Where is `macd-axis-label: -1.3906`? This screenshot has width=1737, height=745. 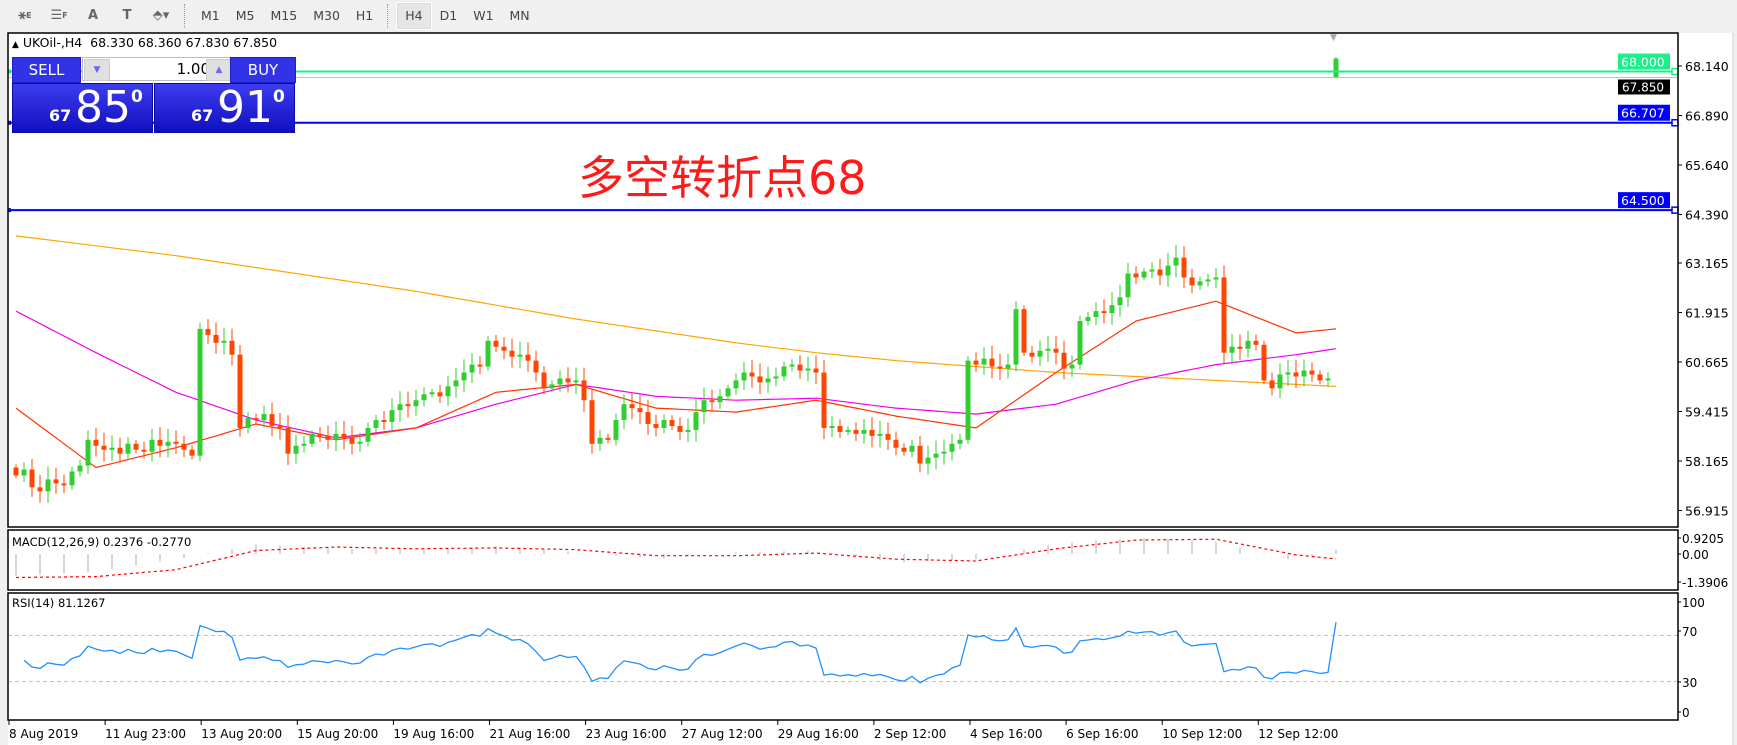 macd-axis-label: -1.3906 is located at coordinates (1705, 583).